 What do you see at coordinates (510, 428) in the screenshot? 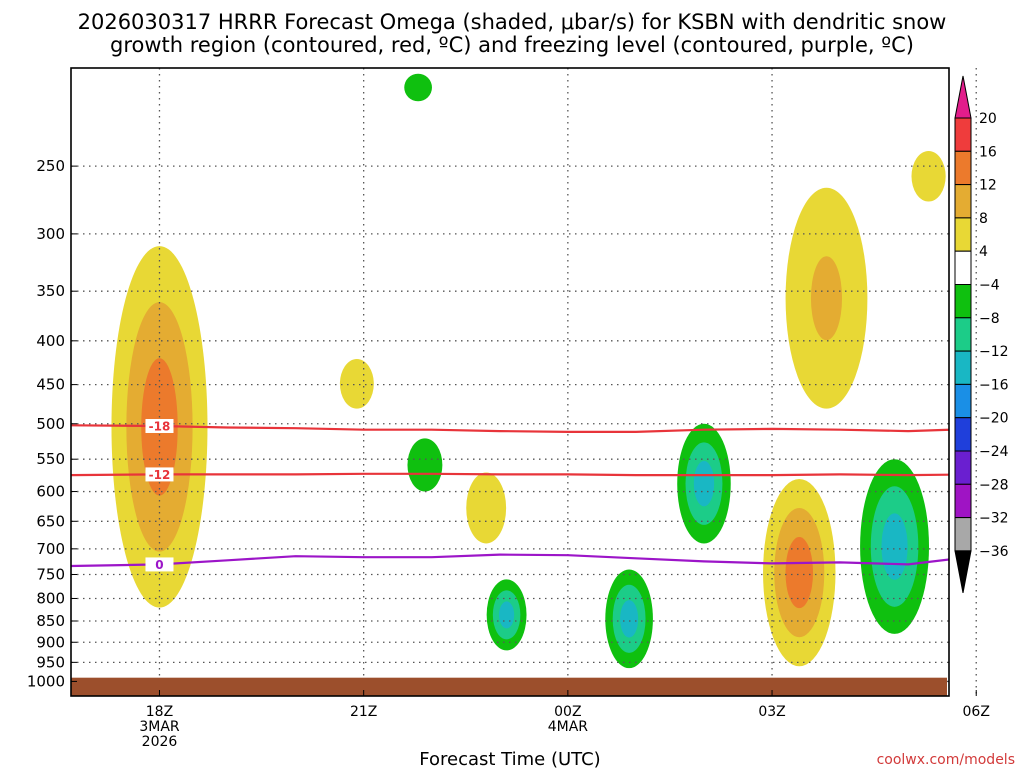
I see `contour-dendritic-minus18` at bounding box center [510, 428].